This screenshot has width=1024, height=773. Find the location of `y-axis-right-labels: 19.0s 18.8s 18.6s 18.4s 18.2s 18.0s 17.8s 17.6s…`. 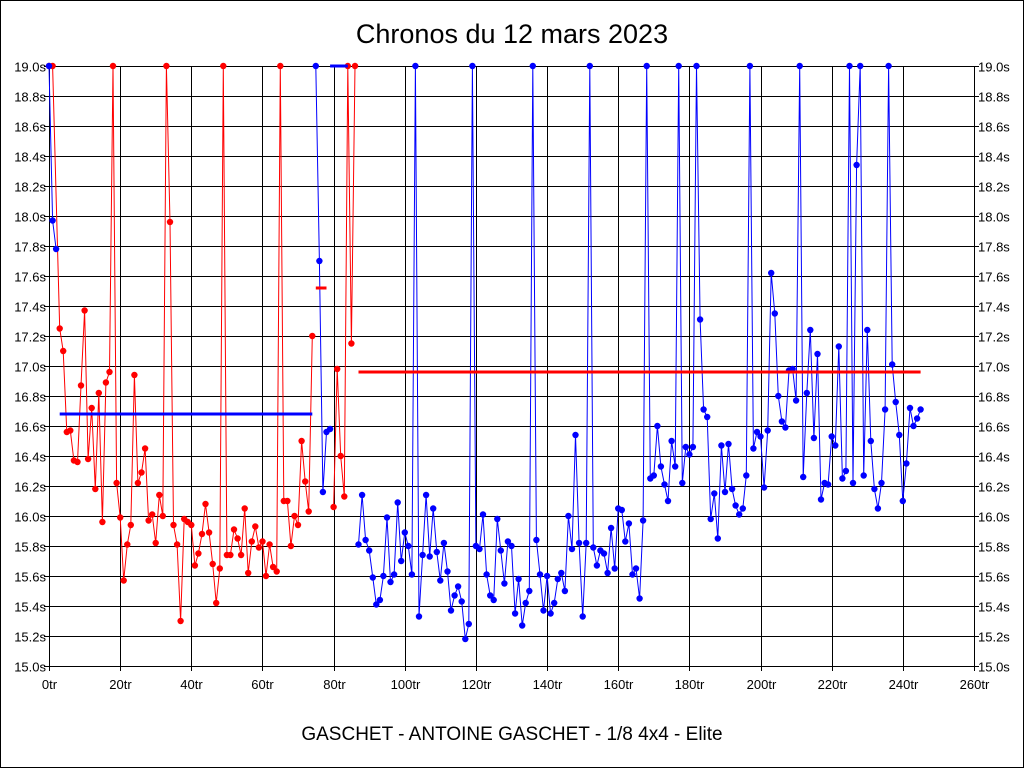

y-axis-right-labels: 19.0s 18.8s 18.6s 18.4s 18.2s 18.0s 17.8s 17.6s… is located at coordinates (994, 367).